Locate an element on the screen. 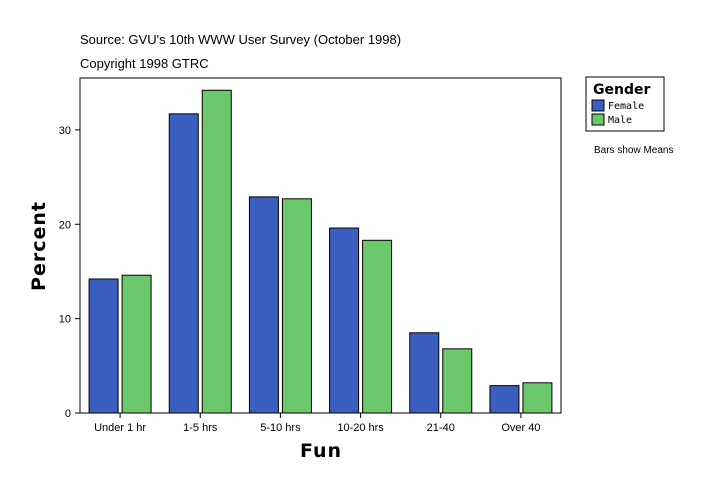  legend-swatch-male is located at coordinates (598, 119).